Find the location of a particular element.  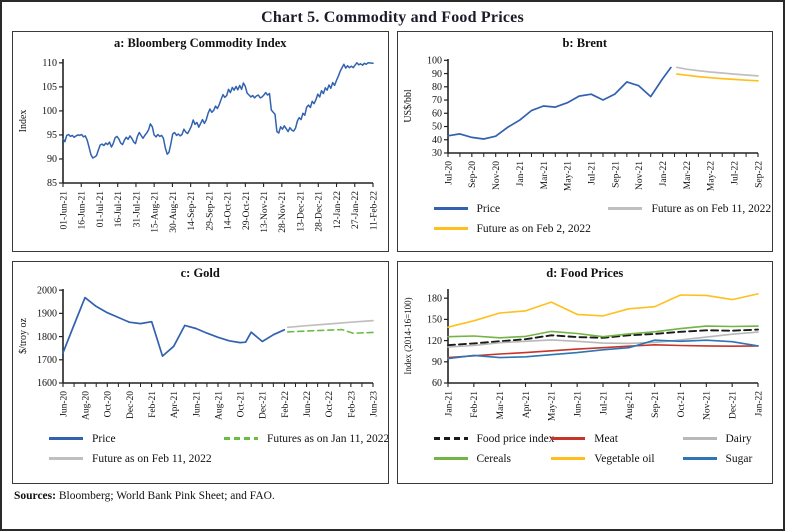

sources-label: Sources: is located at coordinates (35, 496).